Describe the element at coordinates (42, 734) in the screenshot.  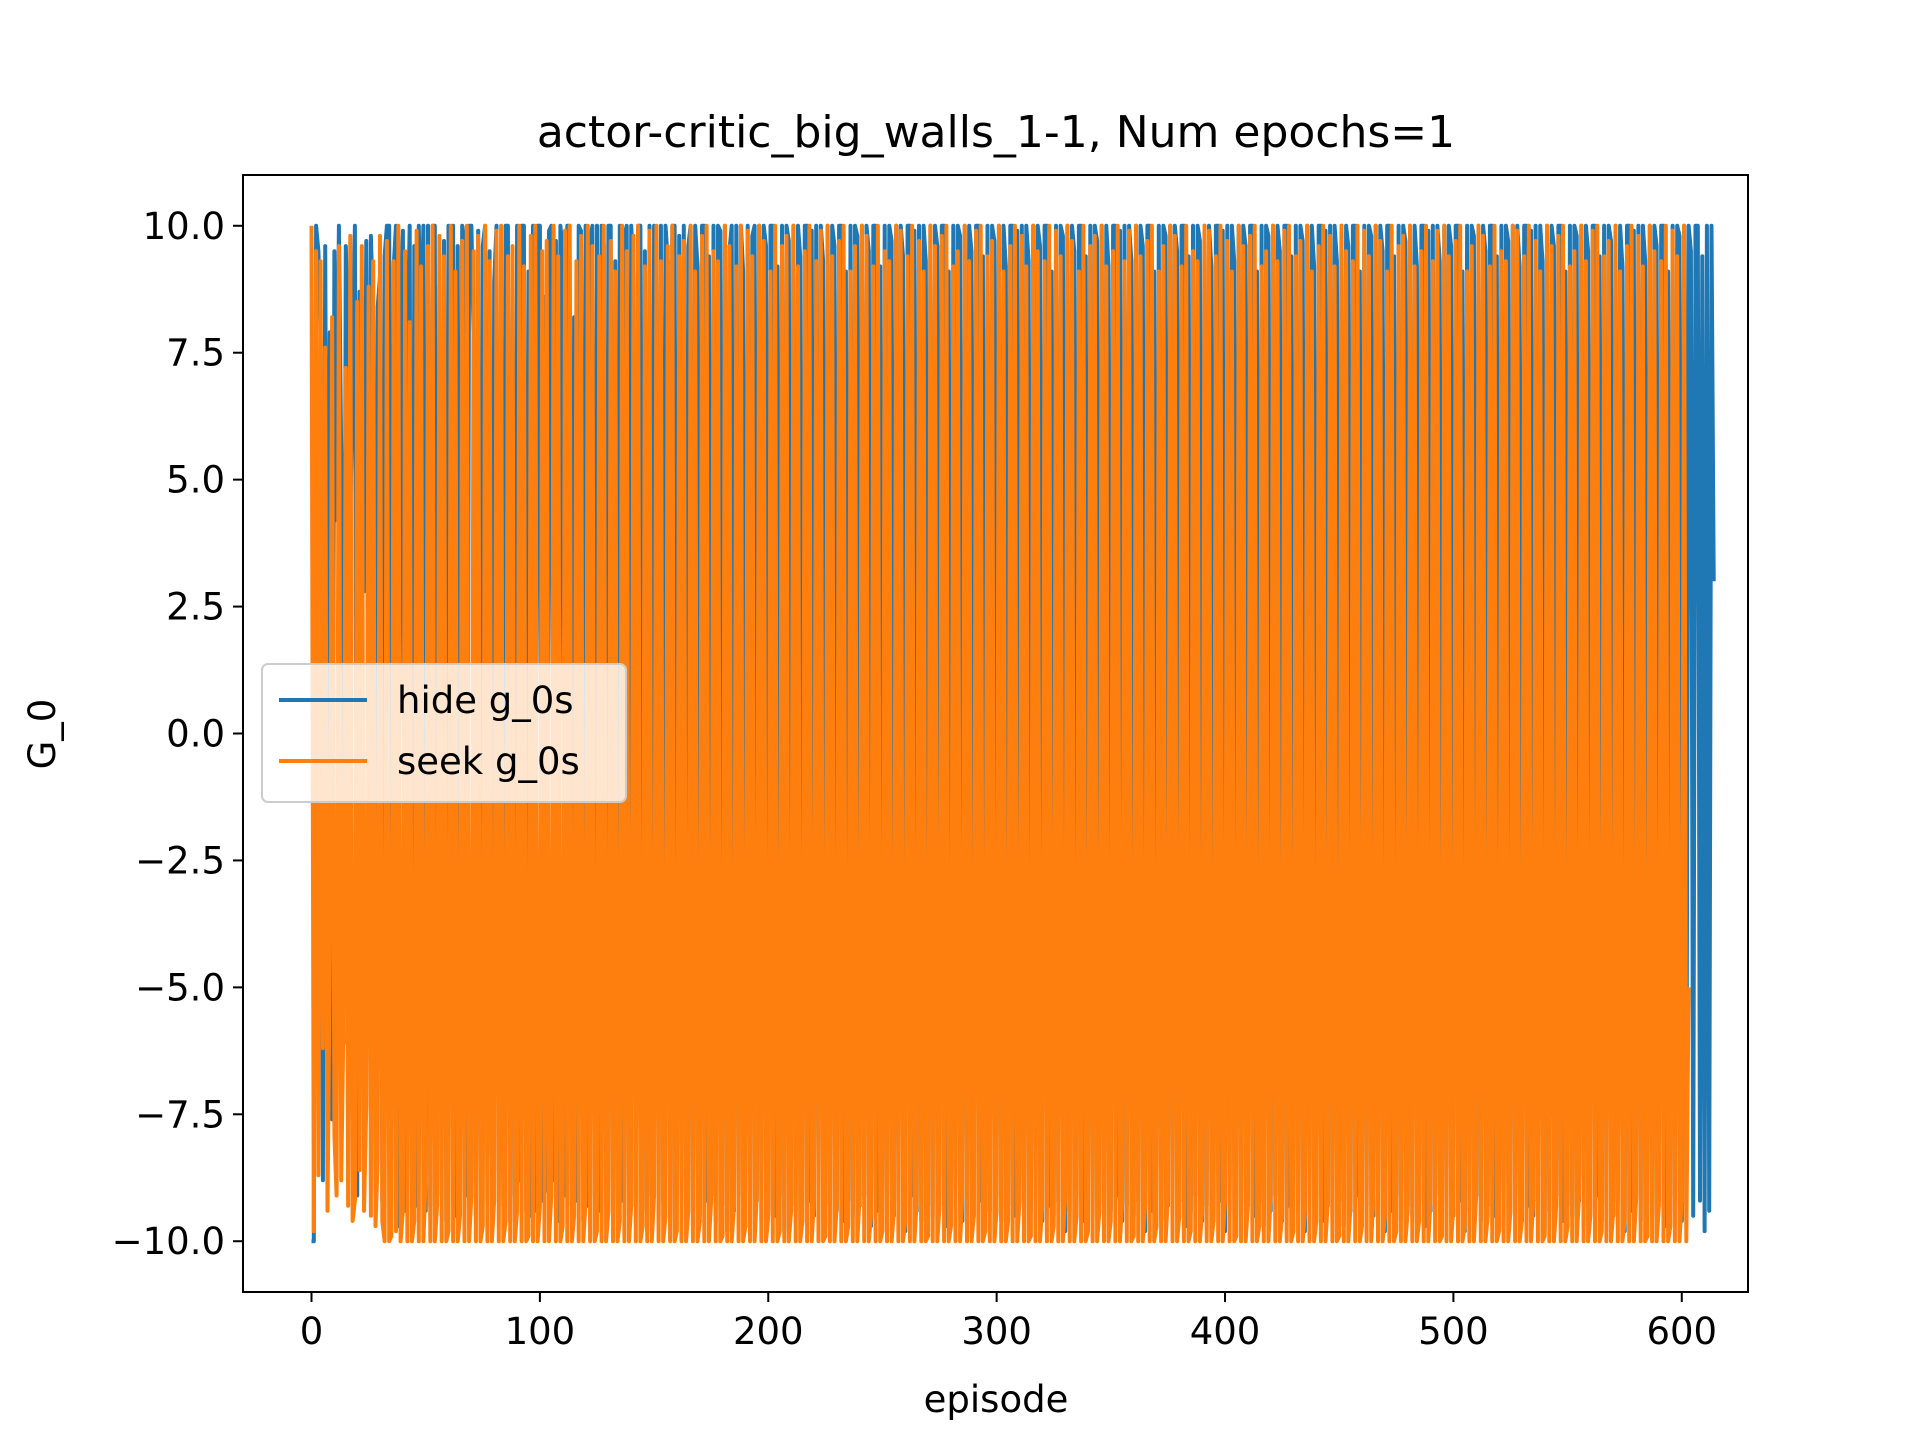
I see `y-axis-label: G_0` at that location.